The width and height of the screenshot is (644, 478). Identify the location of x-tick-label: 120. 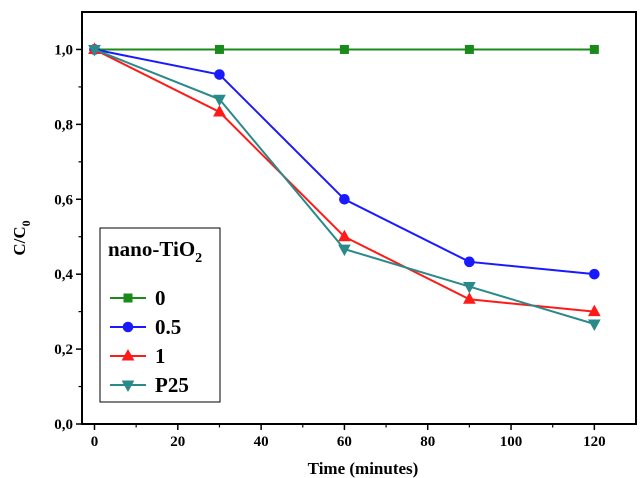
(594, 442).